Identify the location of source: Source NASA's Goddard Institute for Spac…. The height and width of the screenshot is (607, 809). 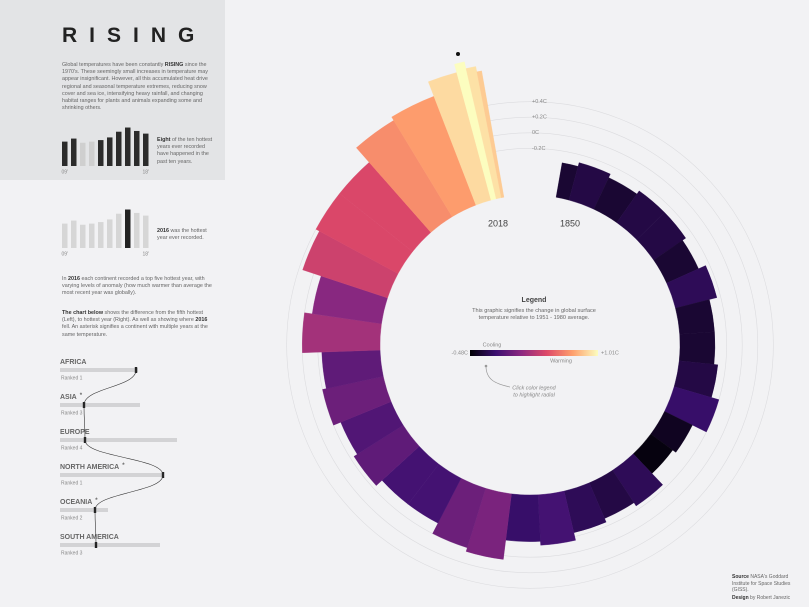
(768, 584).